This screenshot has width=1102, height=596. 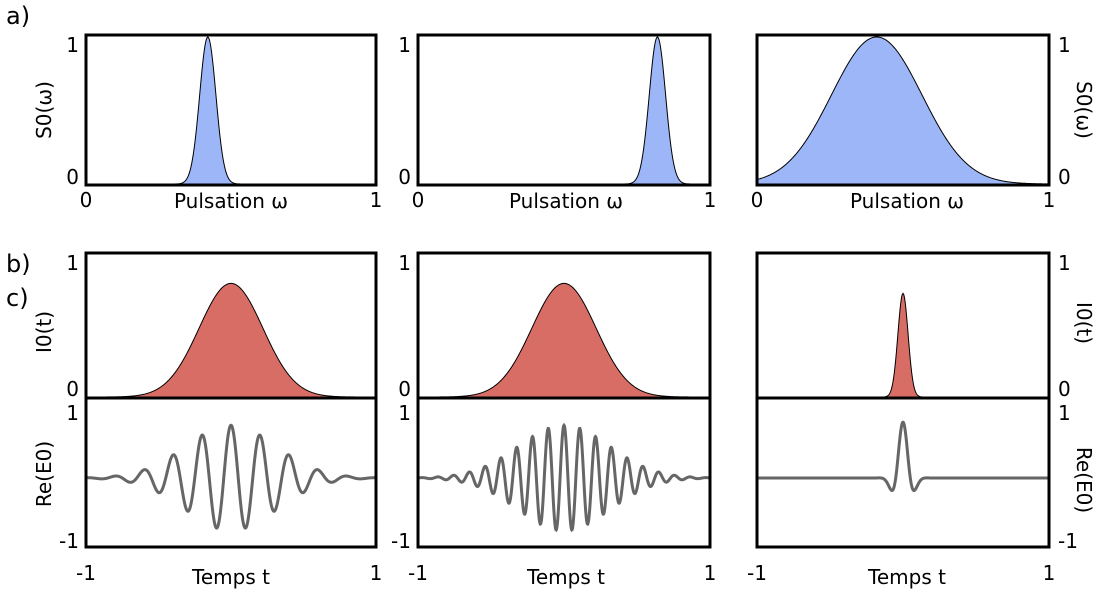 What do you see at coordinates (565, 577) in the screenshot?
I see `xlabel-c2: Temps t` at bounding box center [565, 577].